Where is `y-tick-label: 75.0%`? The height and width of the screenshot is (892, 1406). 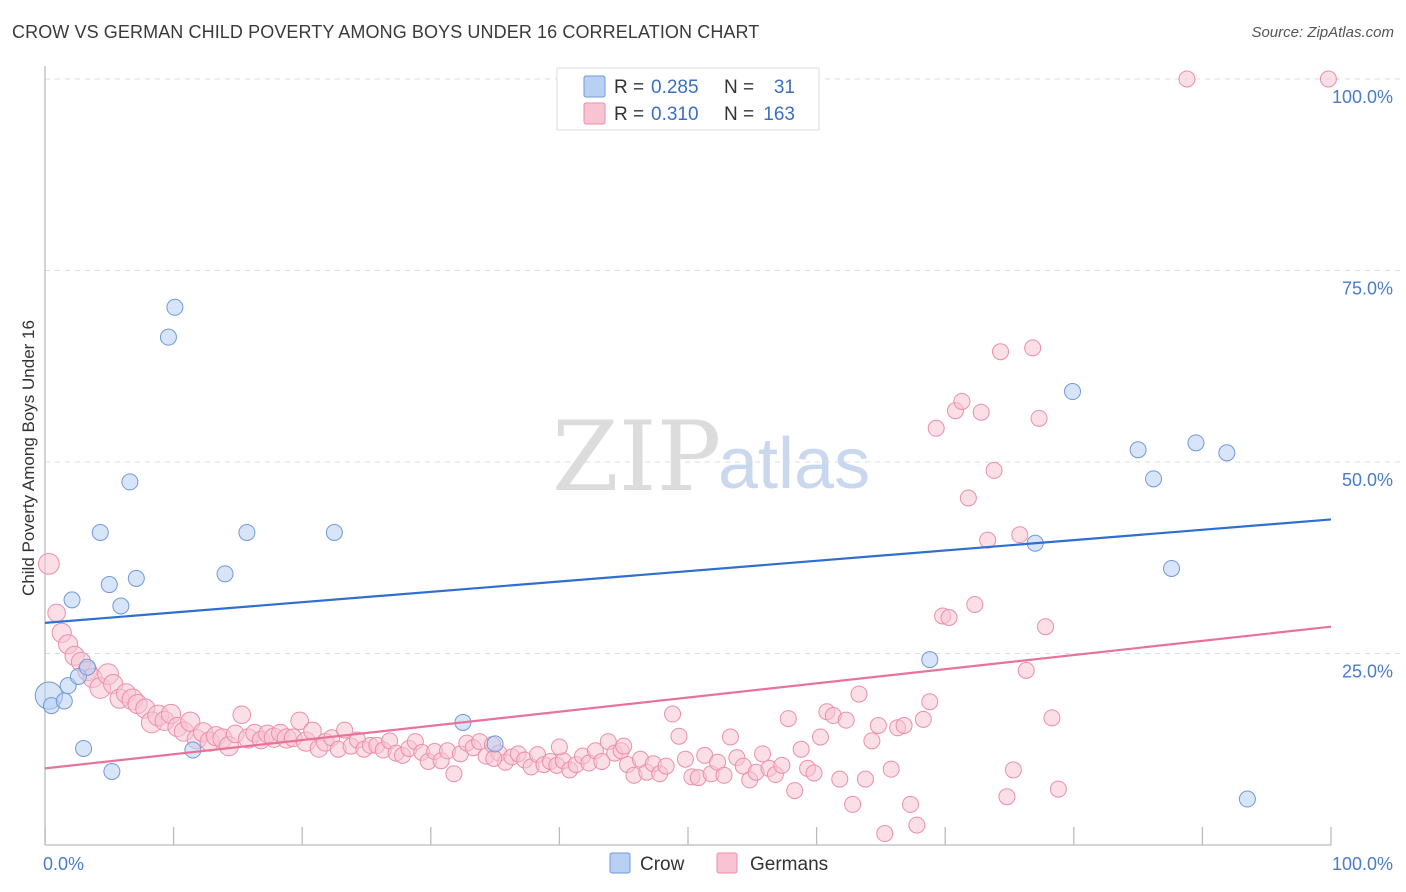 y-tick-label: 75.0% is located at coordinates (1367, 289).